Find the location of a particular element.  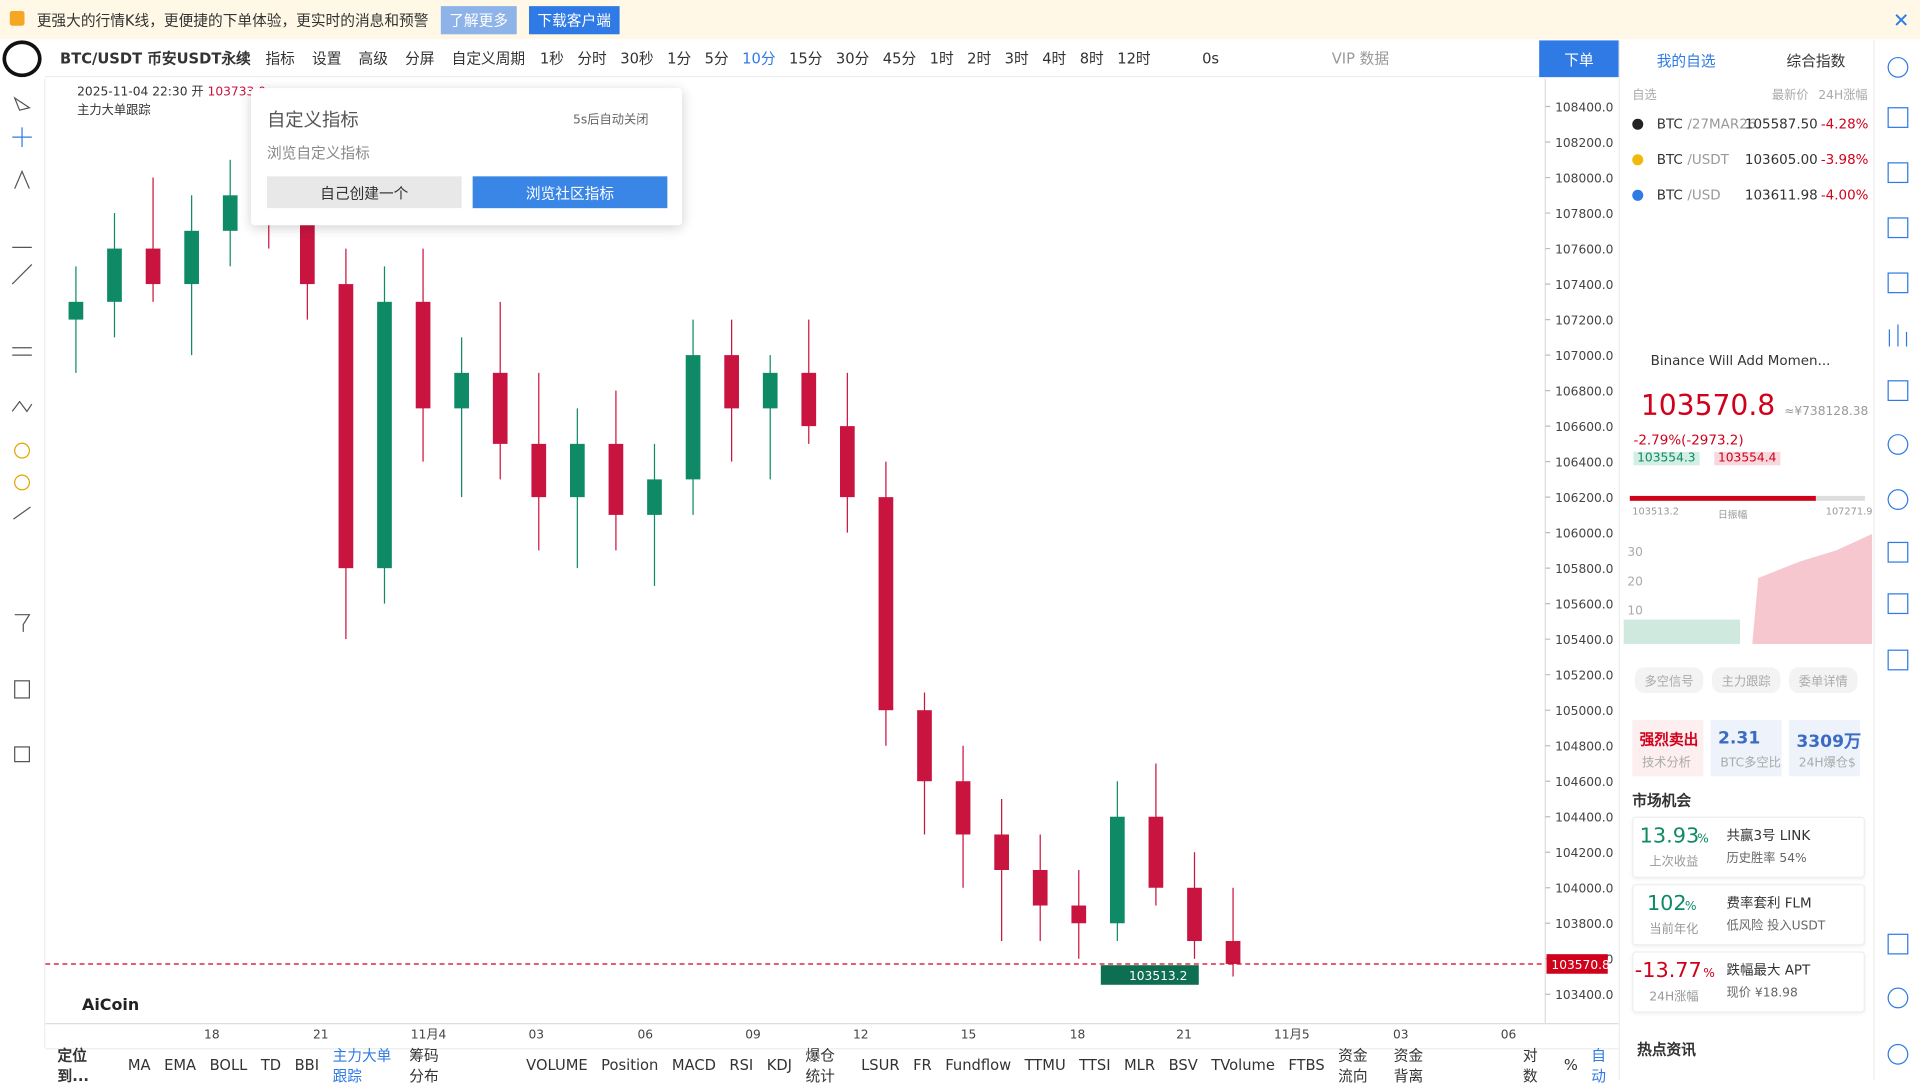

opp-title: 共赢3号 LINK is located at coordinates (1768, 835).